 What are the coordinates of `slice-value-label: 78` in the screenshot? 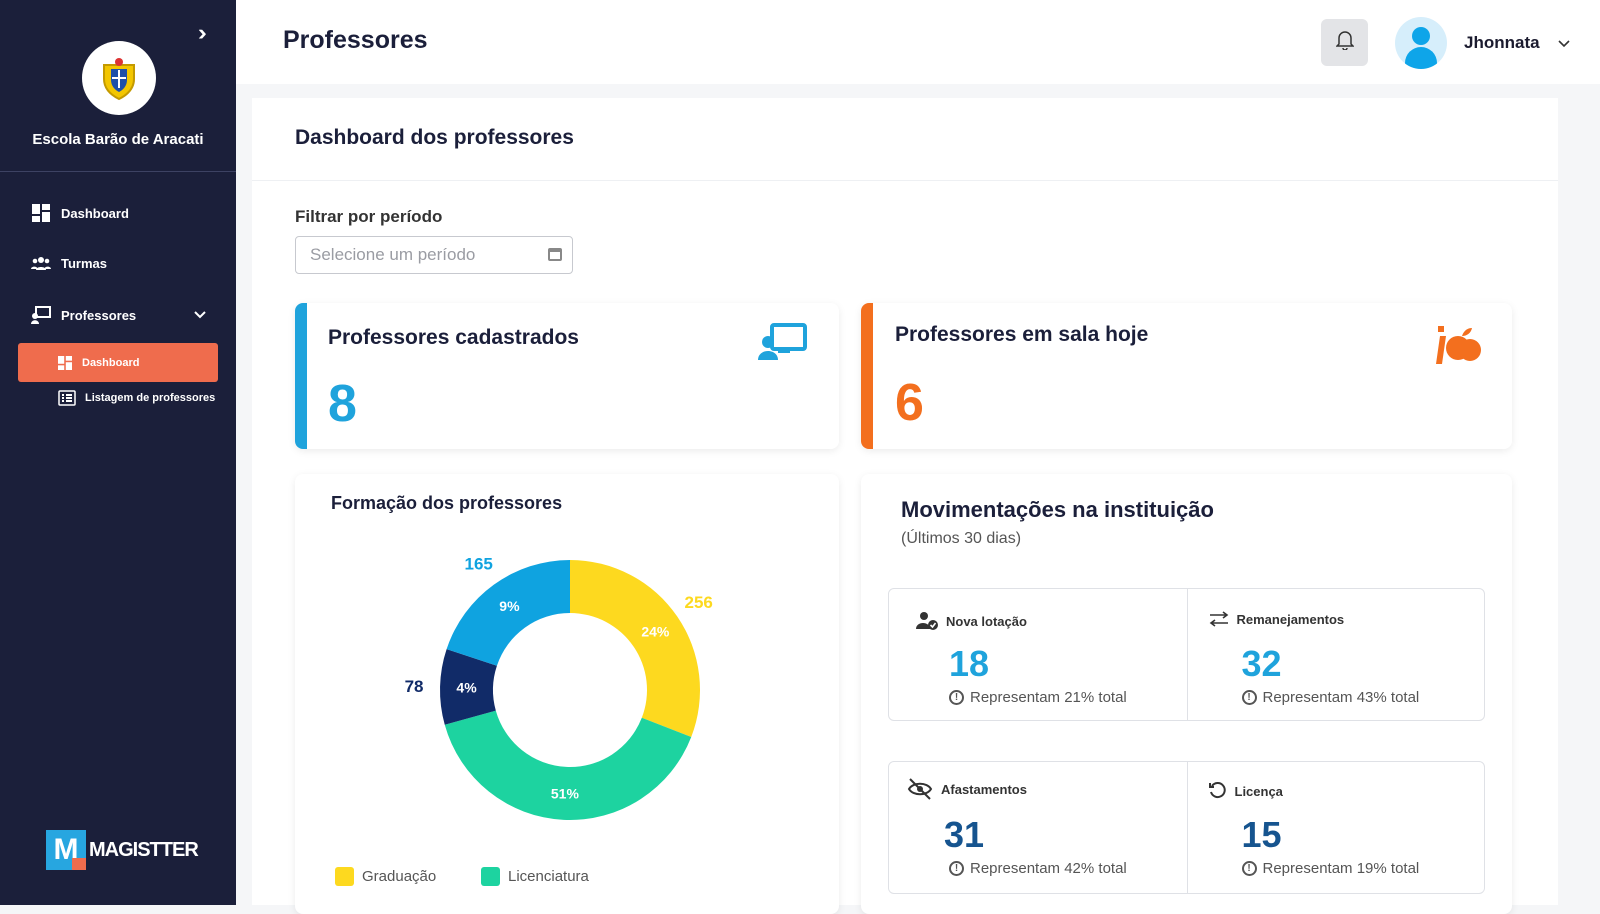 It's located at (414, 686).